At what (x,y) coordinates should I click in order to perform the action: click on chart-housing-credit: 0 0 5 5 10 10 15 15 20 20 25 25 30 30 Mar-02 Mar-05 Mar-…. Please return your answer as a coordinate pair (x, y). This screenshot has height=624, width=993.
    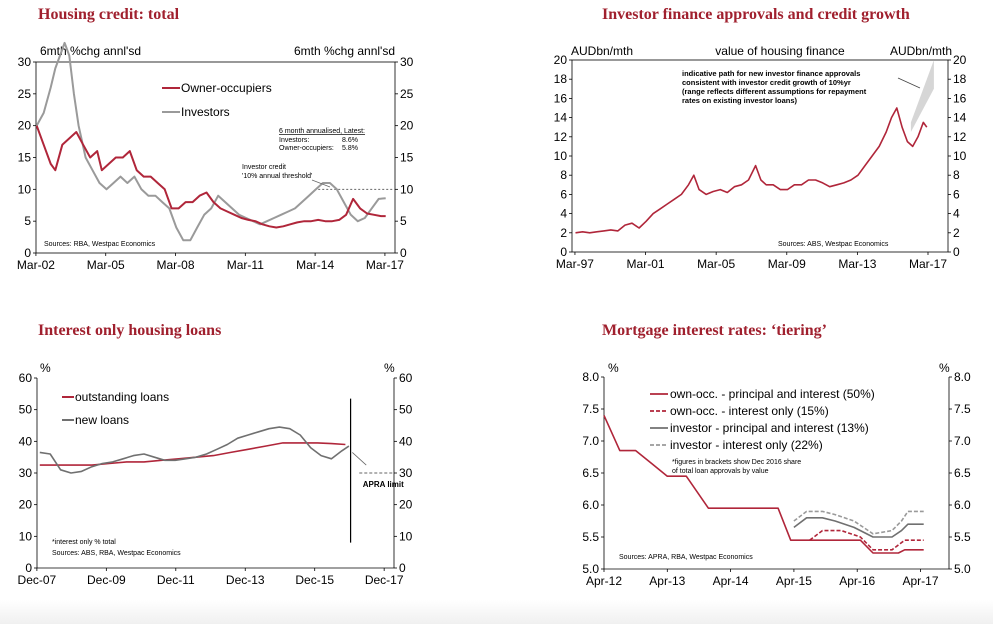
    Looking at the image, I should click on (215, 156).